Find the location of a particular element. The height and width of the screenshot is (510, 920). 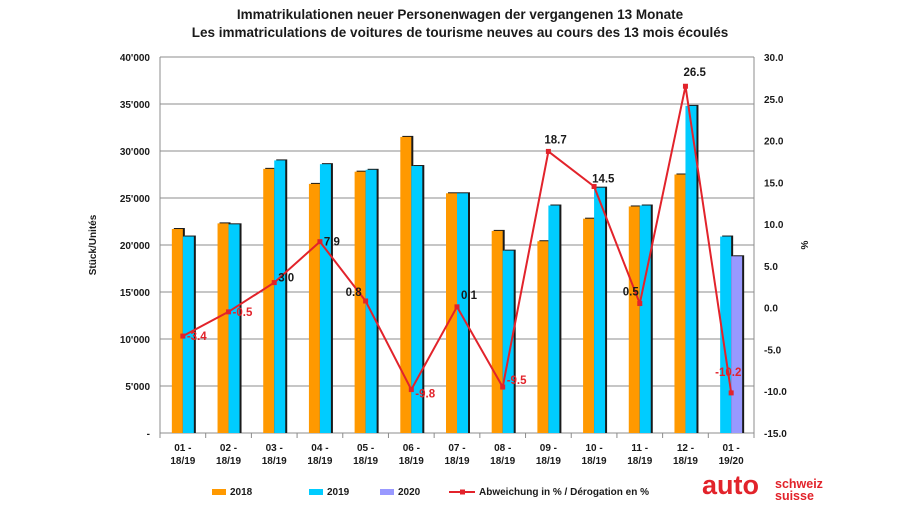

y-left-tick-label: 25'000 is located at coordinates (135, 199).